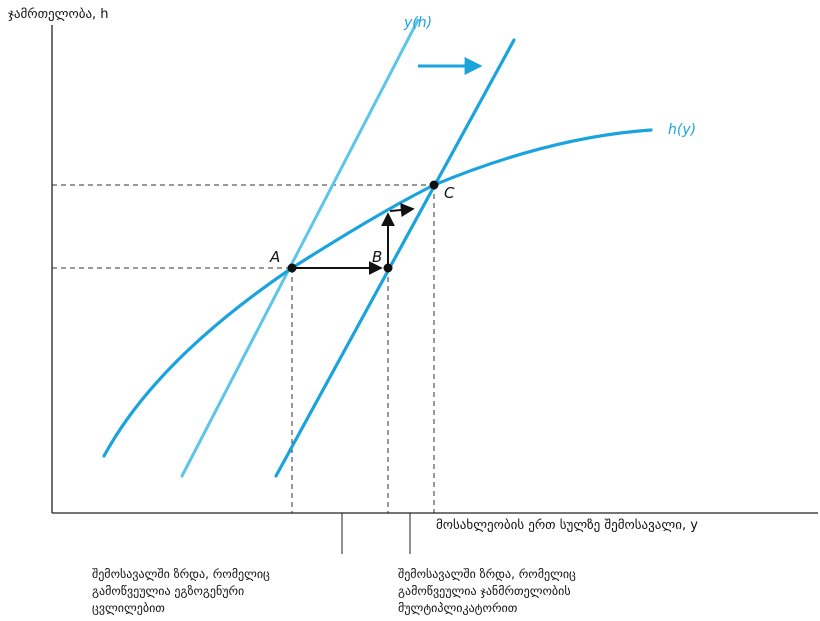  What do you see at coordinates (168, 591) in the screenshot?
I see `note-left-line-2: გამოწვეულია ეგზოგენური` at bounding box center [168, 591].